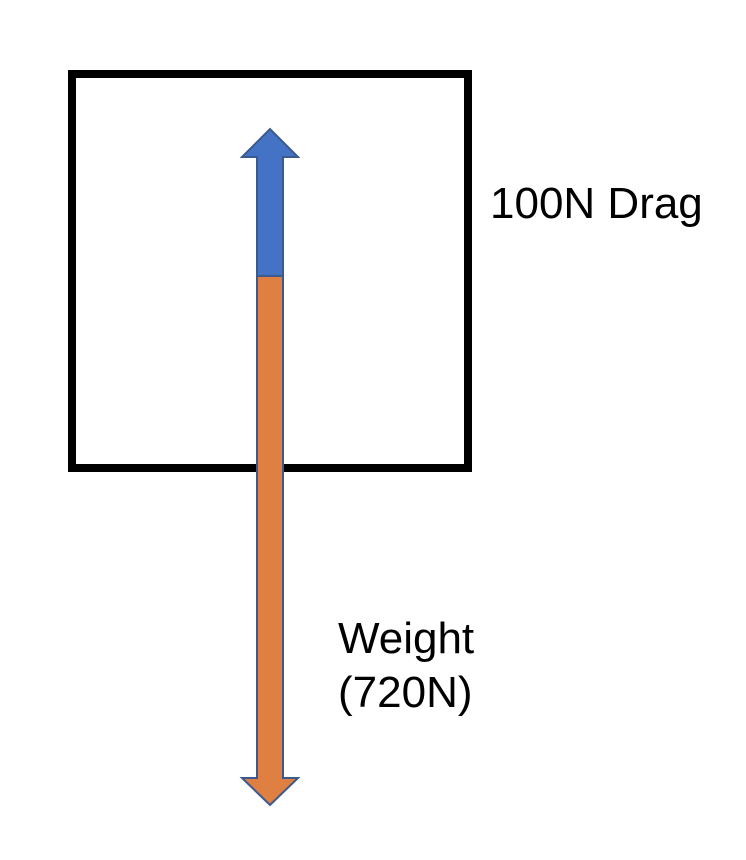 Image resolution: width=746 pixels, height=860 pixels. Describe the element at coordinates (270, 202) in the screenshot. I see `drag-force-arrow` at that location.